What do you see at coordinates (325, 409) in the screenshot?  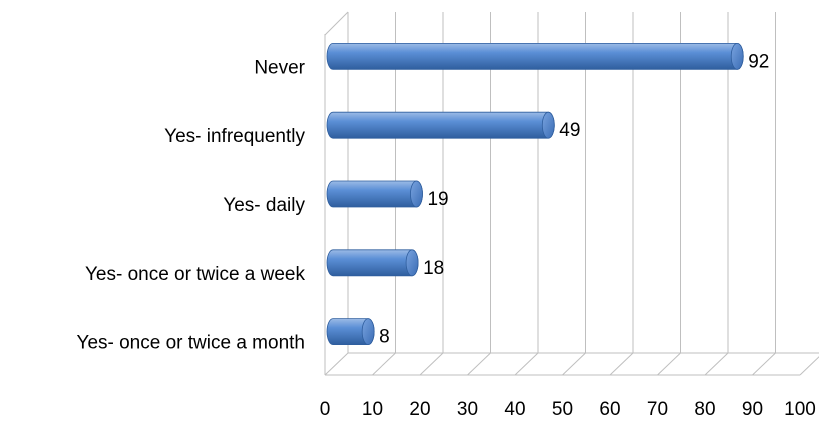 I see `x-tick-label: 0` at bounding box center [325, 409].